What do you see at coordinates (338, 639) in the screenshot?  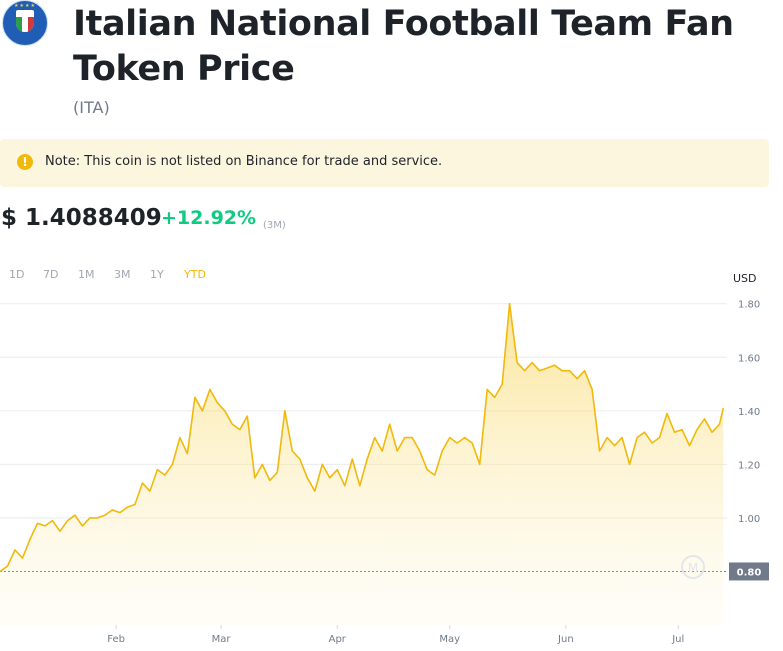 I see `x-tick-label: Apr` at bounding box center [338, 639].